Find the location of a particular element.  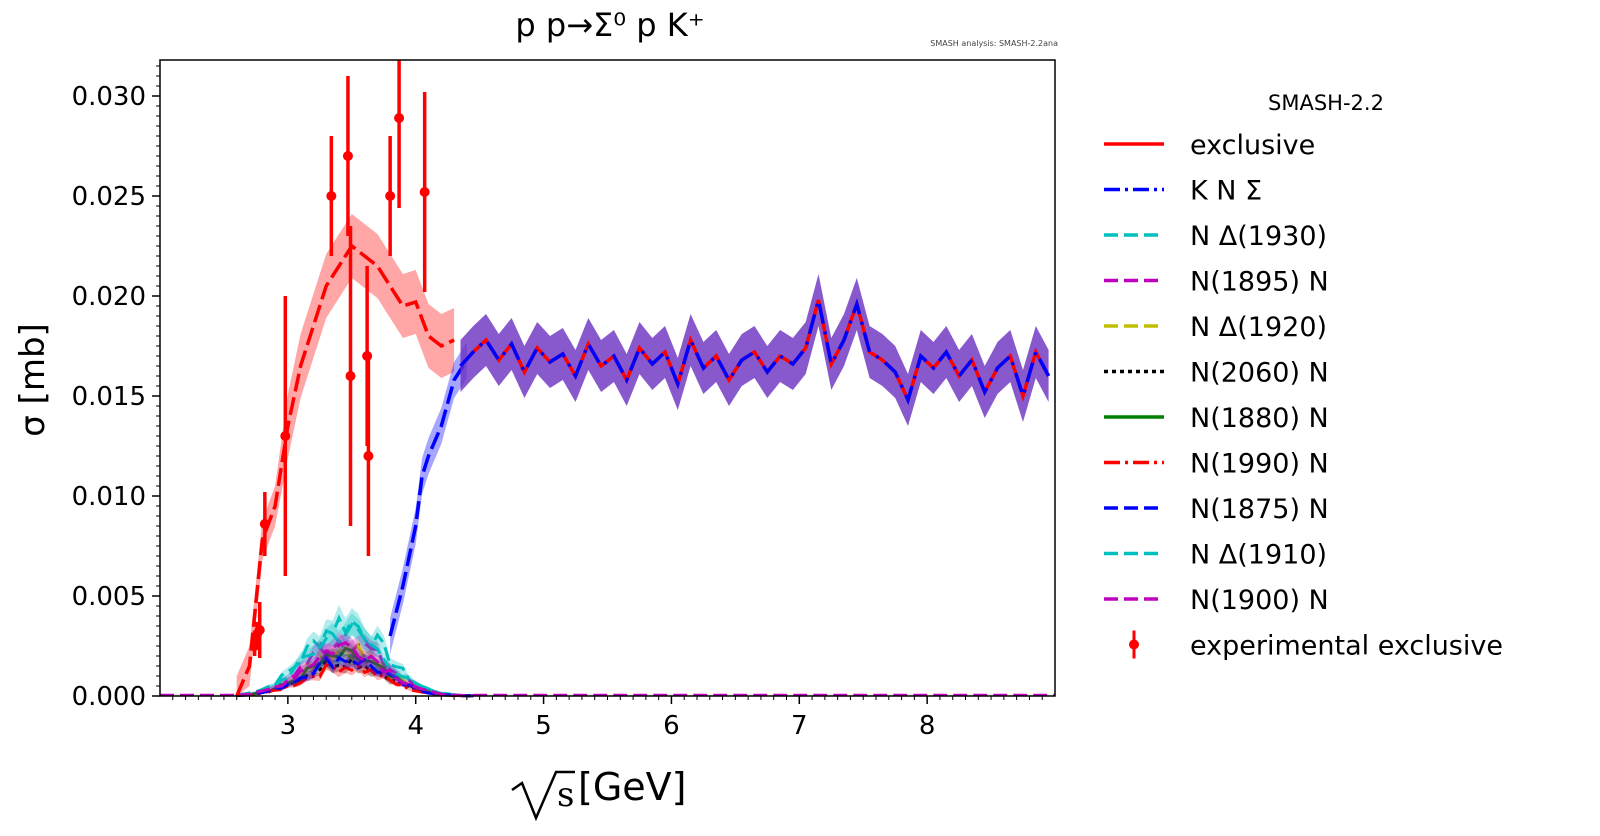

kns-band is located at coordinates (428, 498).